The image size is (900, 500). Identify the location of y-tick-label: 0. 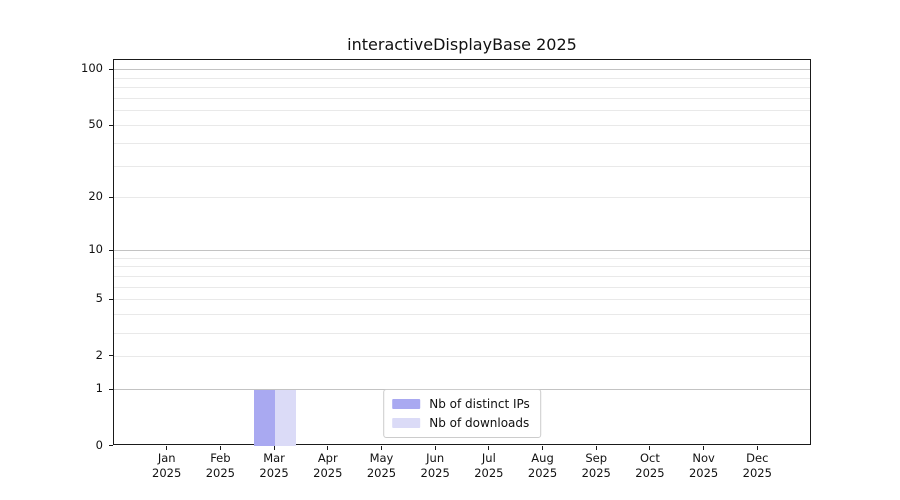
(99, 444).